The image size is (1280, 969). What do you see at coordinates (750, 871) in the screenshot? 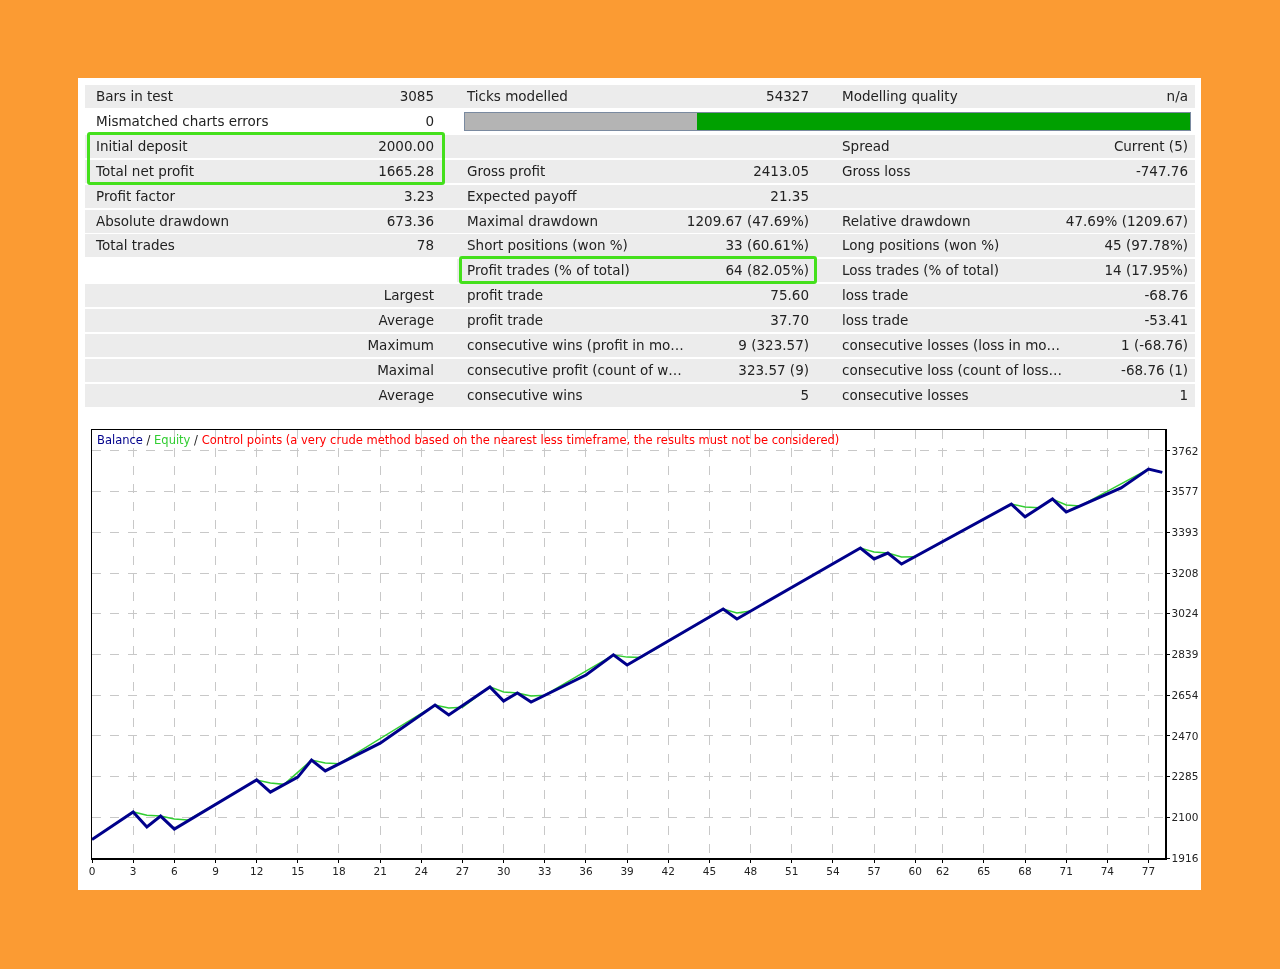
I see `x-tick-label: 48` at bounding box center [750, 871].